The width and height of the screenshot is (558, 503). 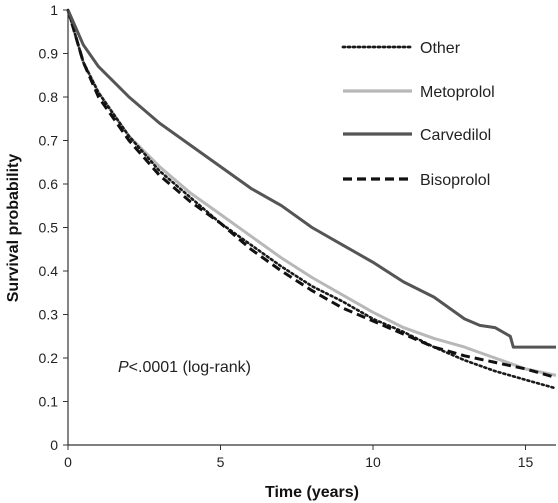 I want to click on legend-label-other: Other, so click(x=440, y=48).